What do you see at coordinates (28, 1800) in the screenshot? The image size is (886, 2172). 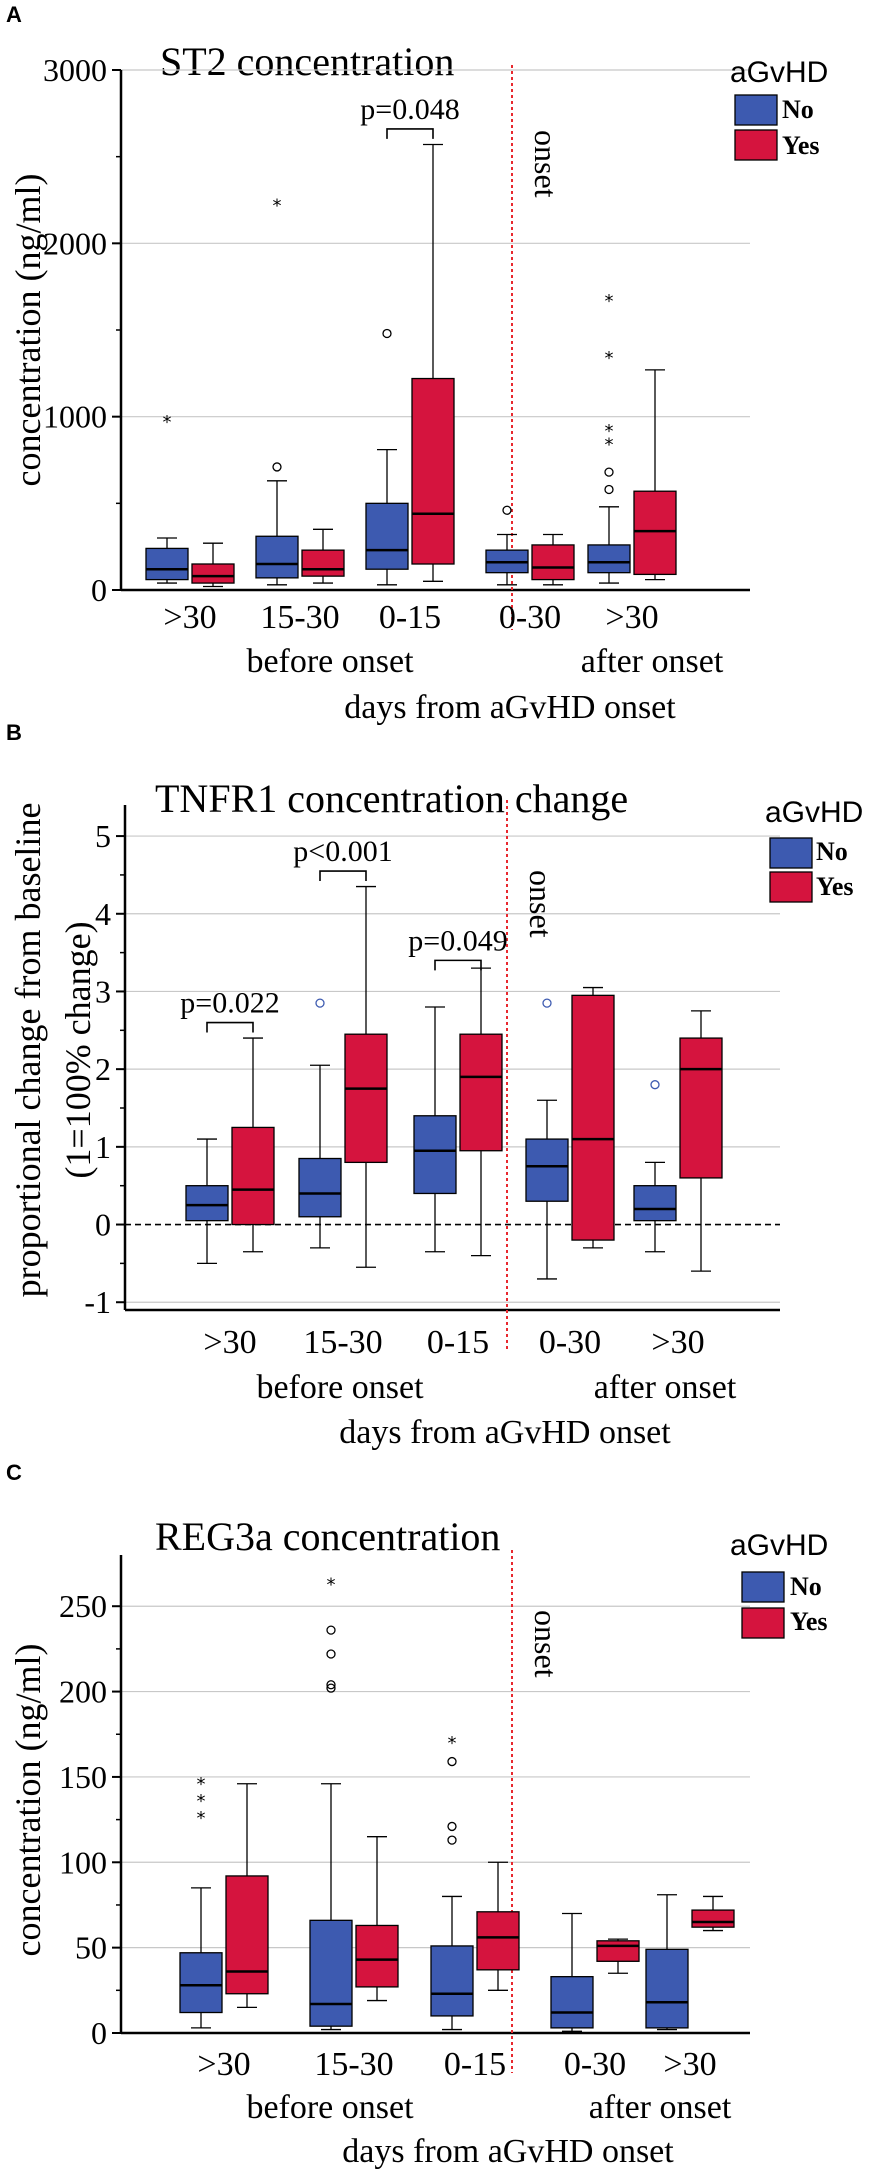 I see `y-axis-label: concentration (ng/ml)` at bounding box center [28, 1800].